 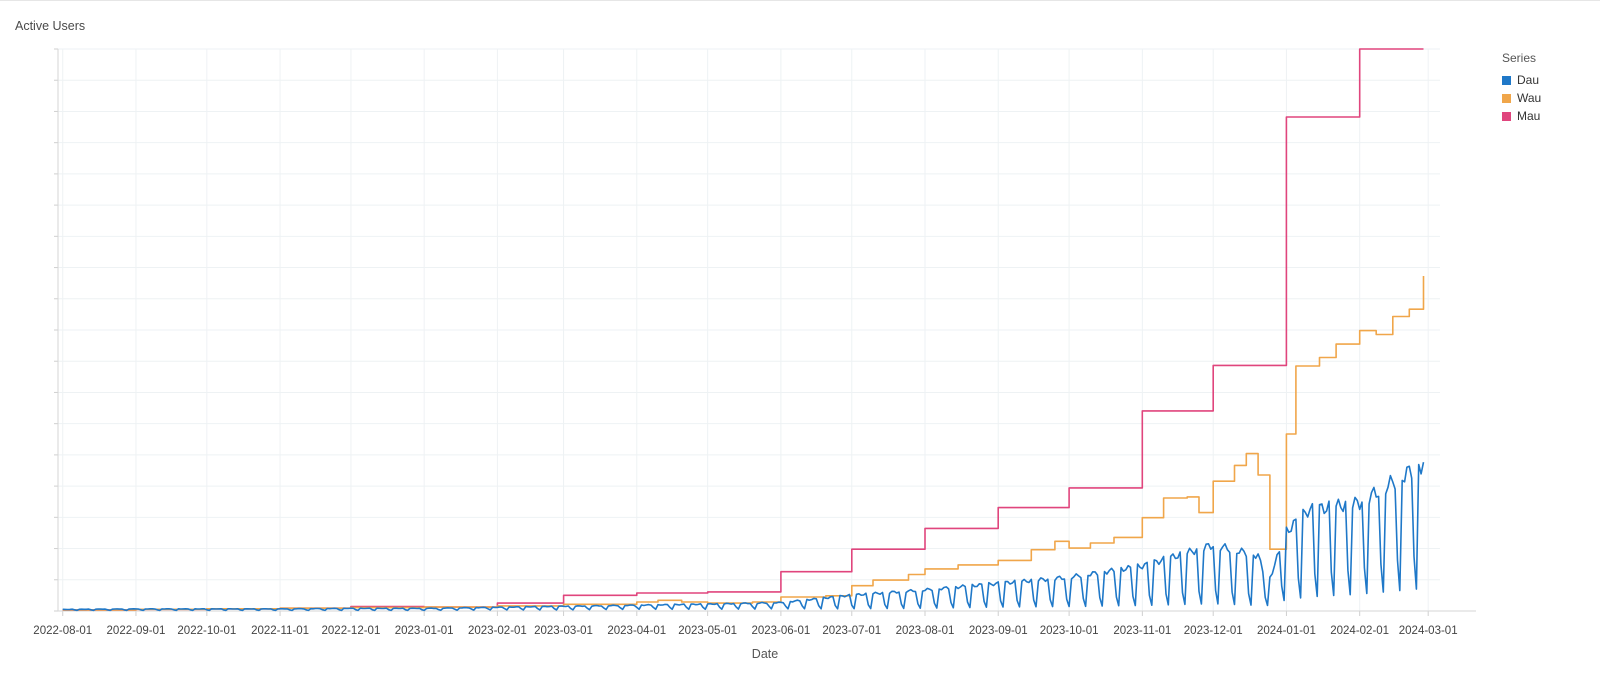 I want to click on legend-label-wau: Wau, so click(x=1529, y=98).